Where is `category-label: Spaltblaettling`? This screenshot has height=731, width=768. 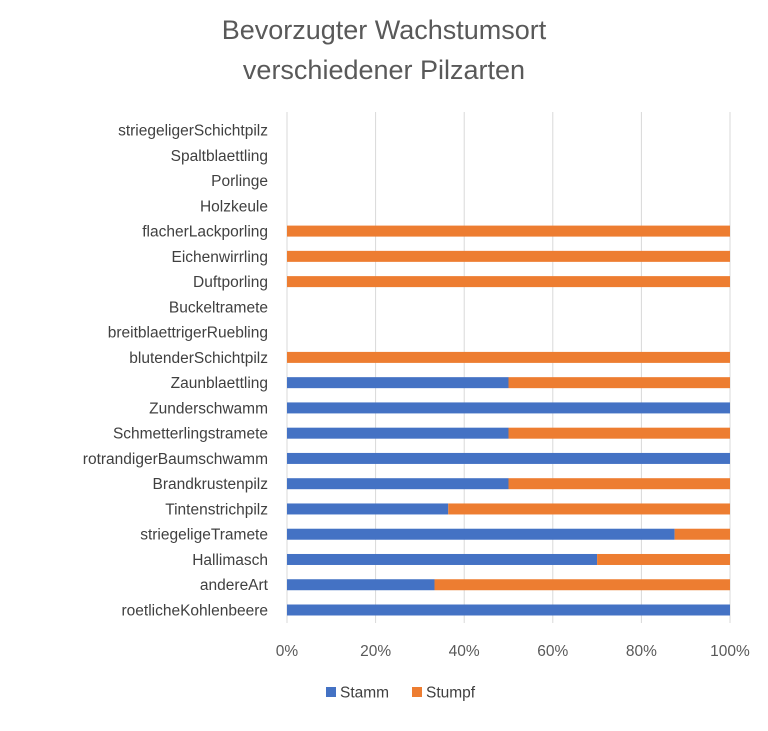 category-label: Spaltblaettling is located at coordinates (219, 156).